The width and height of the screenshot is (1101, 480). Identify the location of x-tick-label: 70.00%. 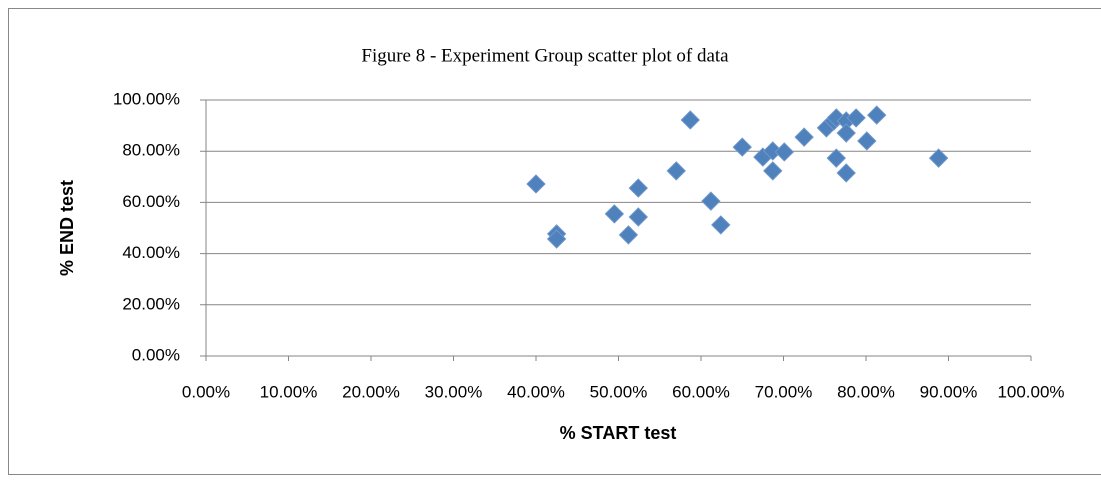
(784, 391).